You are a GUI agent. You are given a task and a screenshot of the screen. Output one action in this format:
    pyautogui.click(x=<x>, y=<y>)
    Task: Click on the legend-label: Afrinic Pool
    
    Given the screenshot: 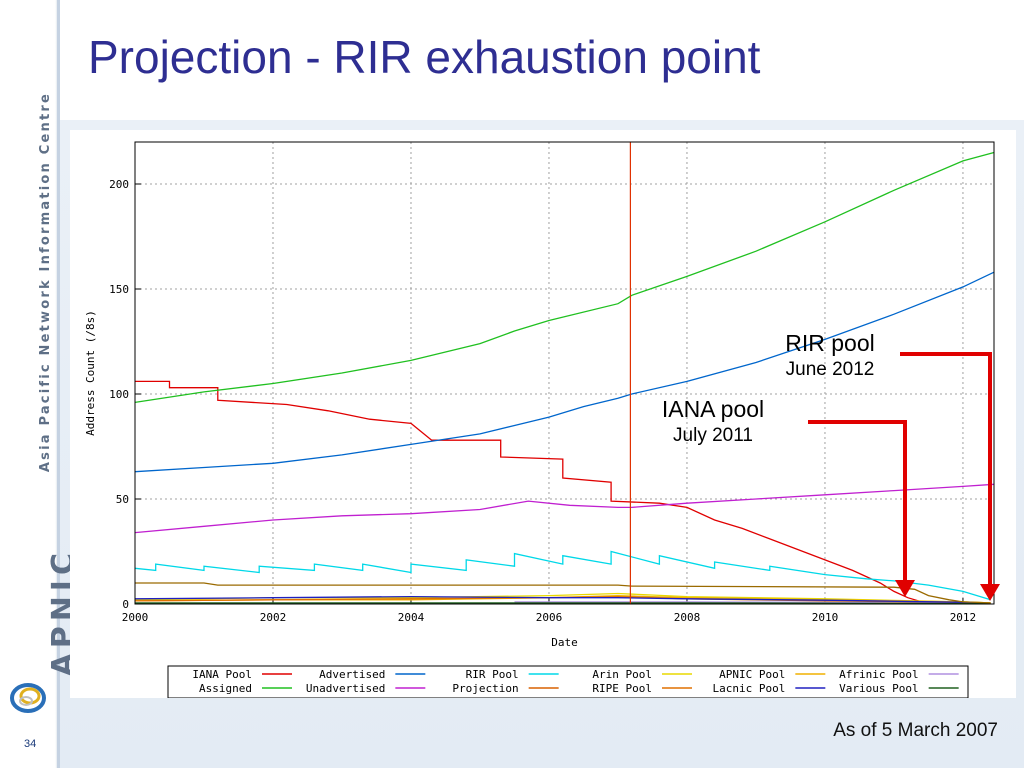 What is the action you would take?
    pyautogui.click(x=878, y=674)
    